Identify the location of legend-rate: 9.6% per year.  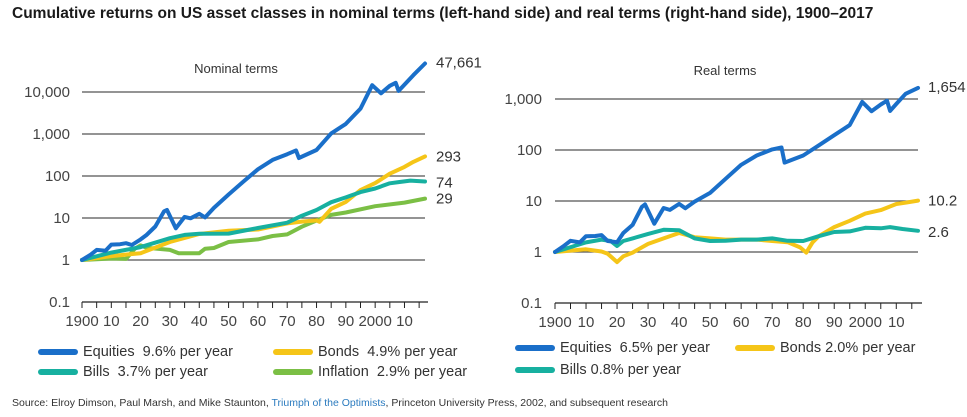
(187, 352).